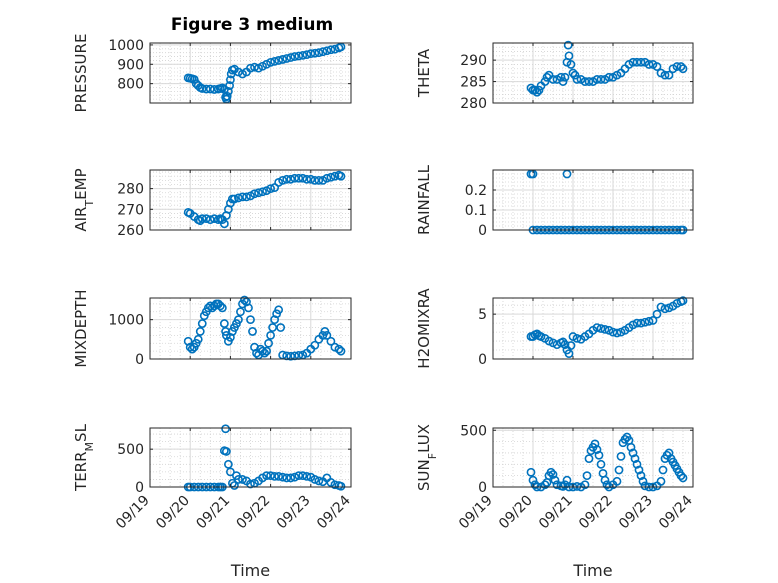  Describe the element at coordinates (473, 83) in the screenshot. I see `y-tick-label: 285` at that location.